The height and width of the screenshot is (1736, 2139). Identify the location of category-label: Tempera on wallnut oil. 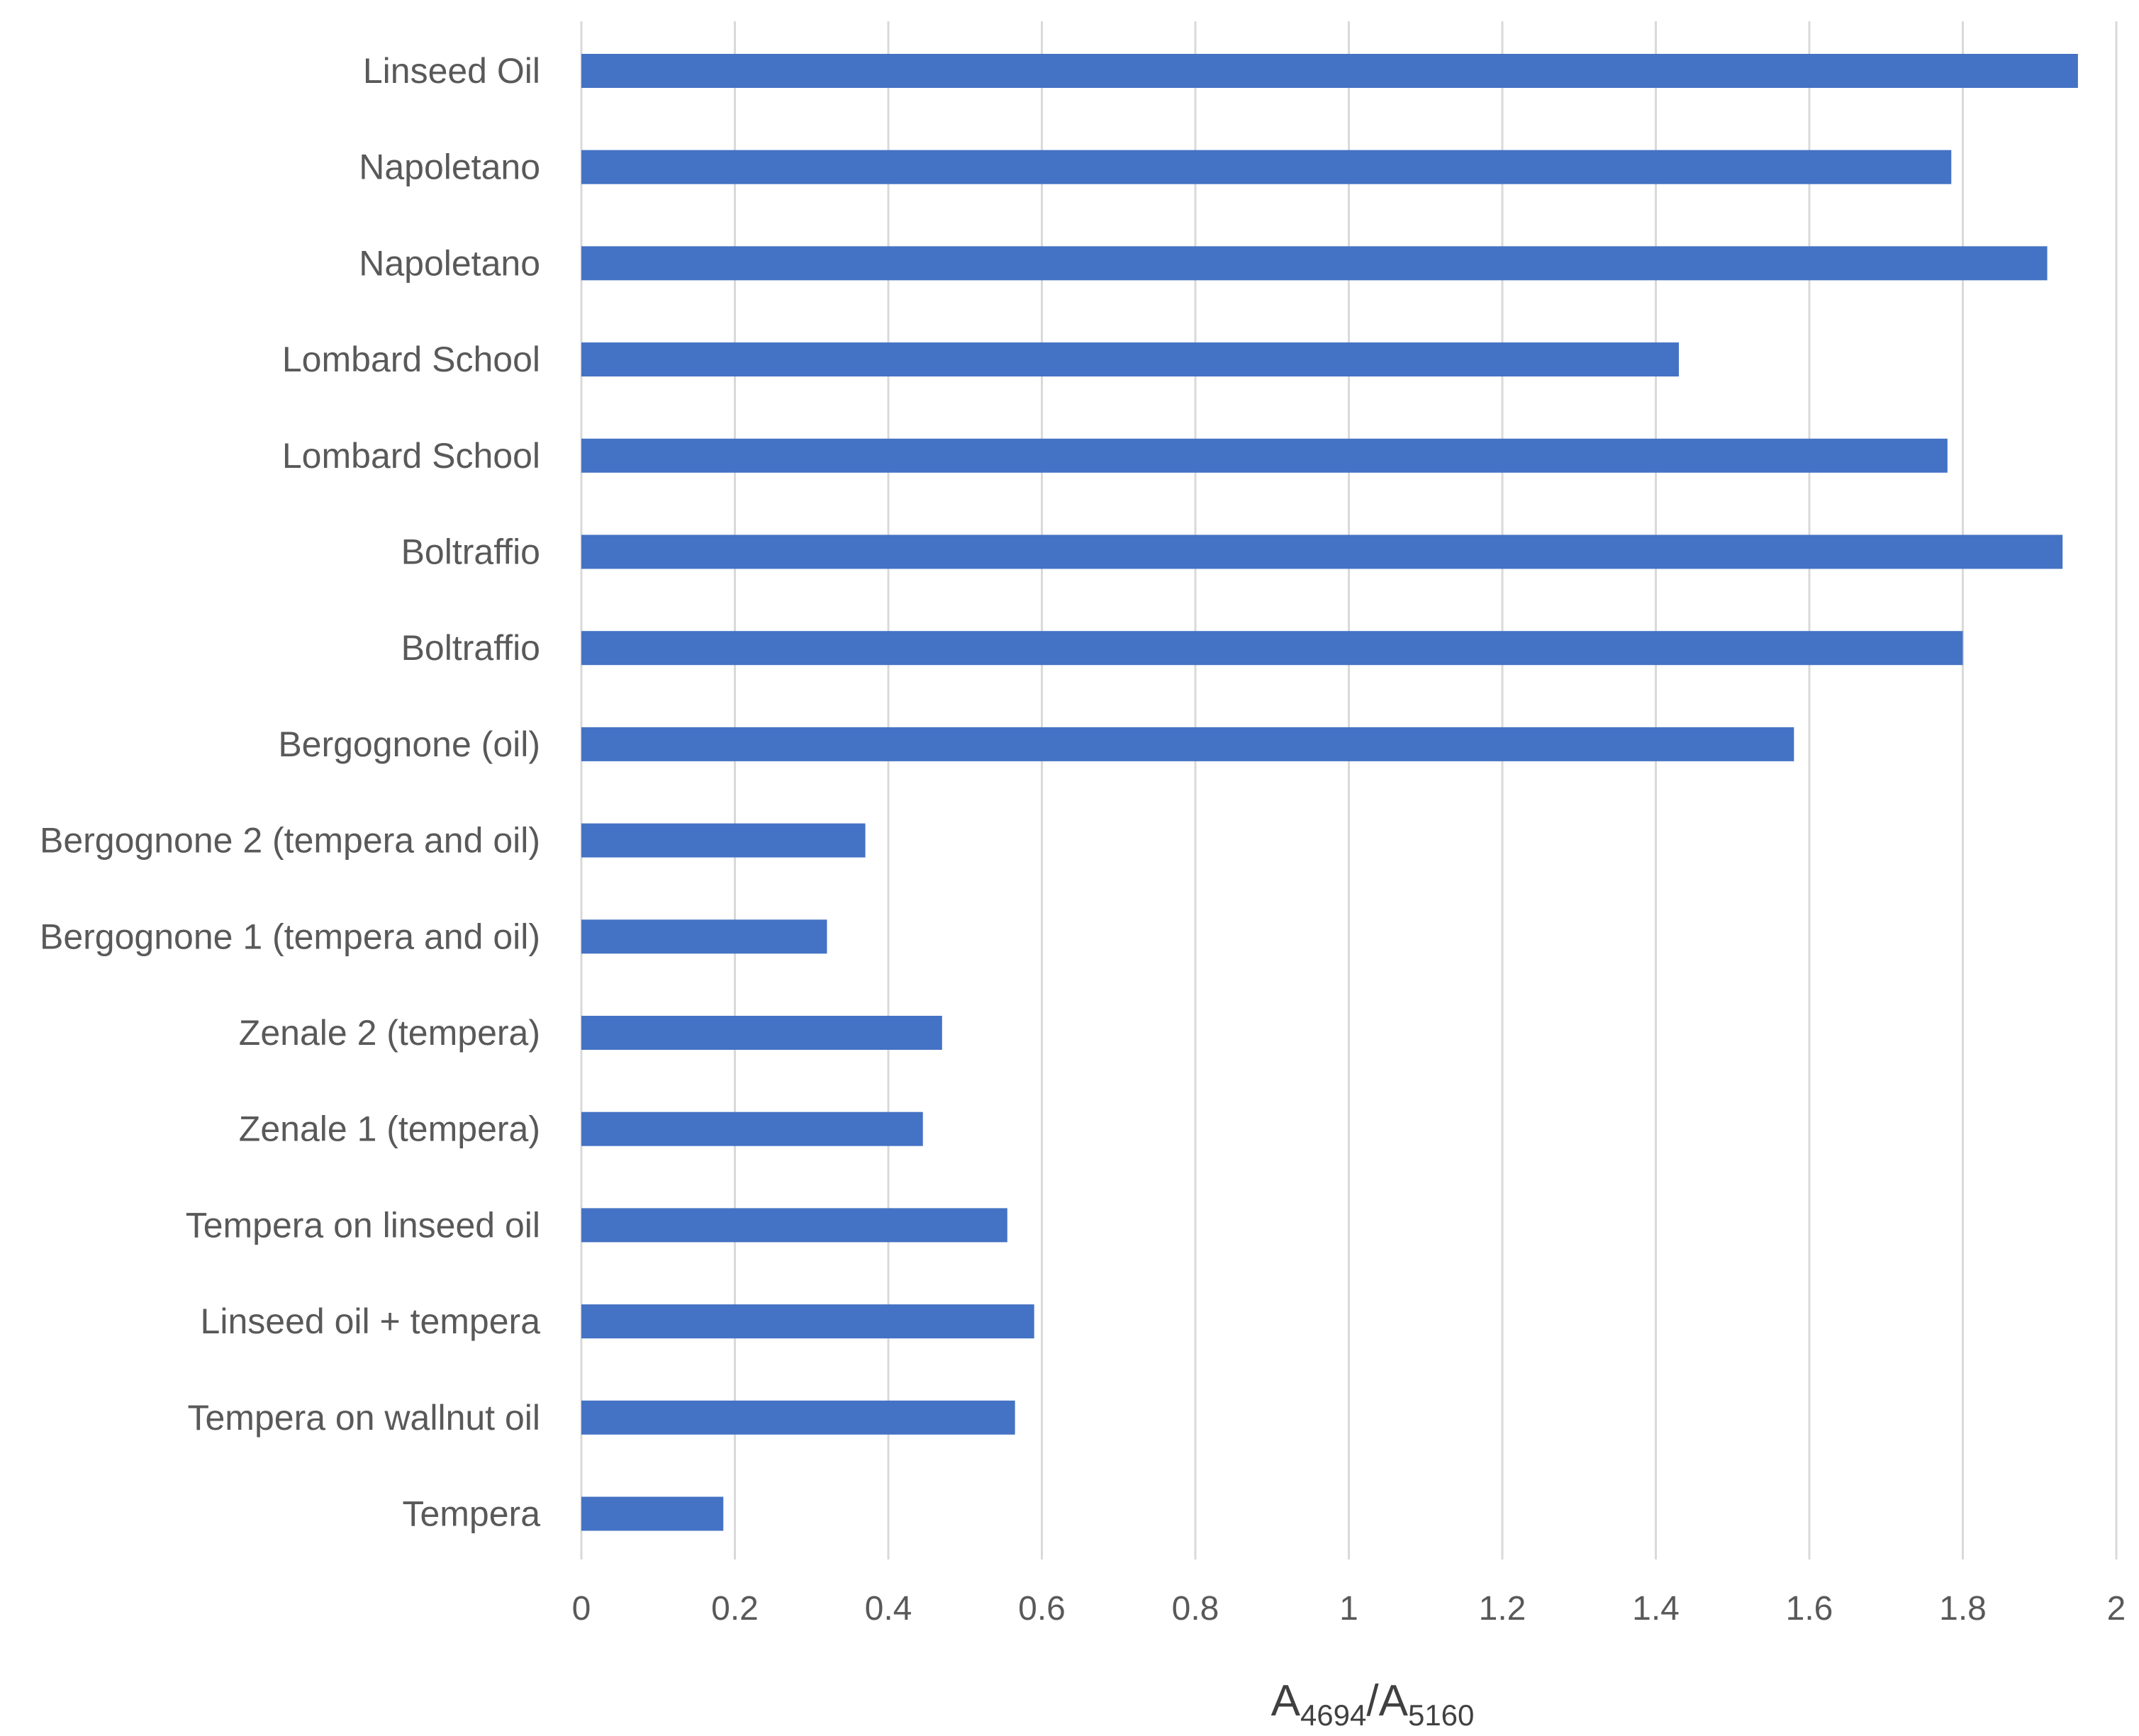
(364, 1418).